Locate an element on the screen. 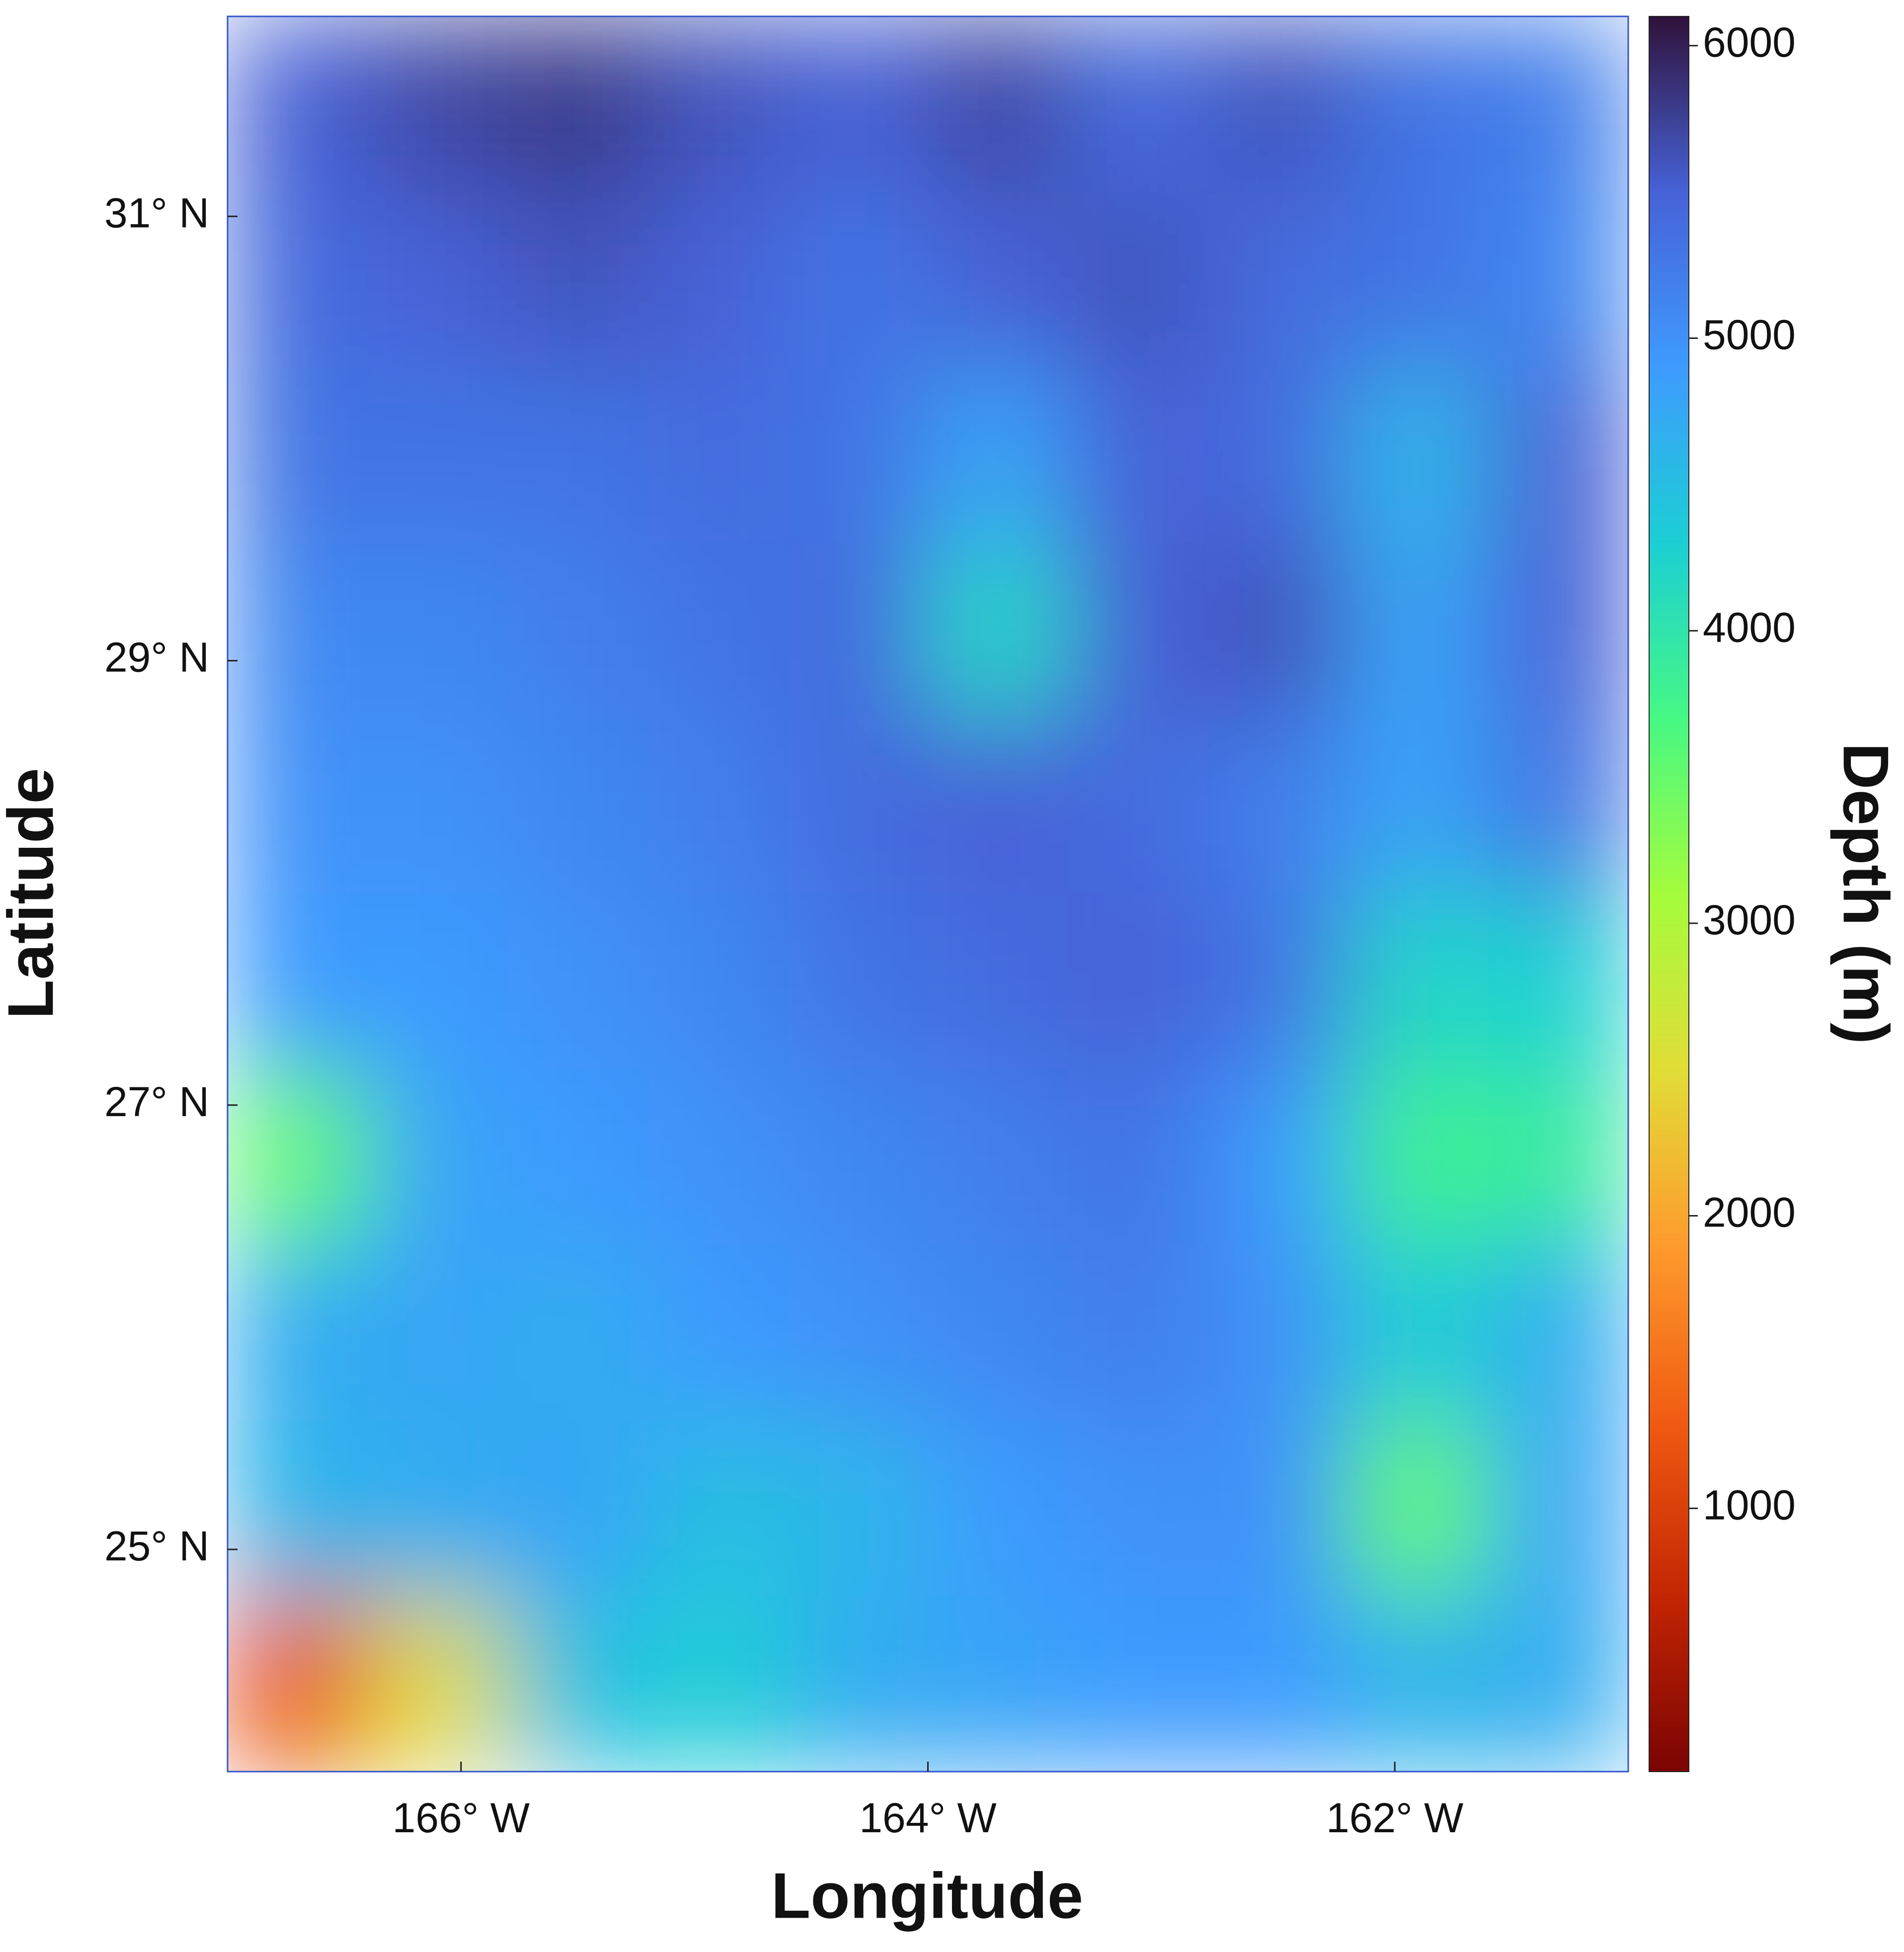  y-tick-label: 27° N is located at coordinates (156, 1101).